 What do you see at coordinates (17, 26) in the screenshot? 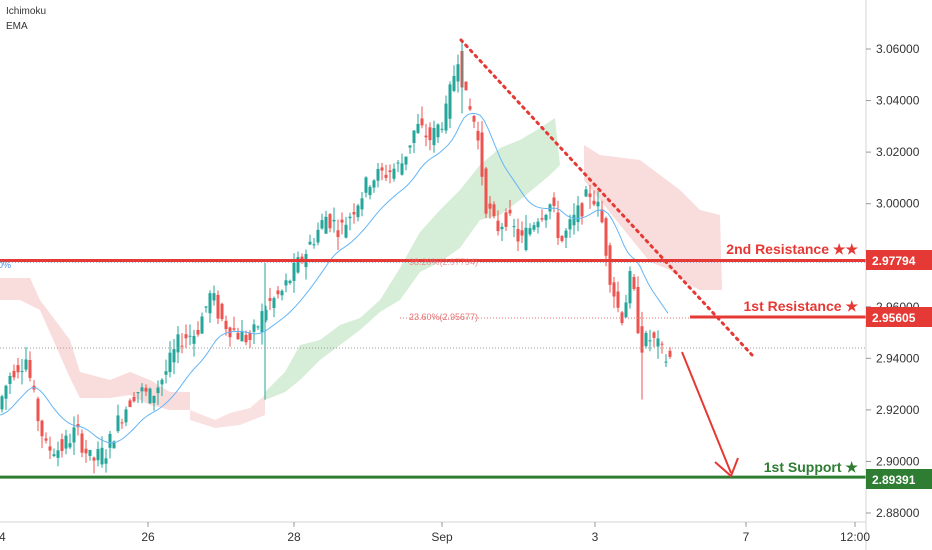
I see `ema-label: EMA` at bounding box center [17, 26].